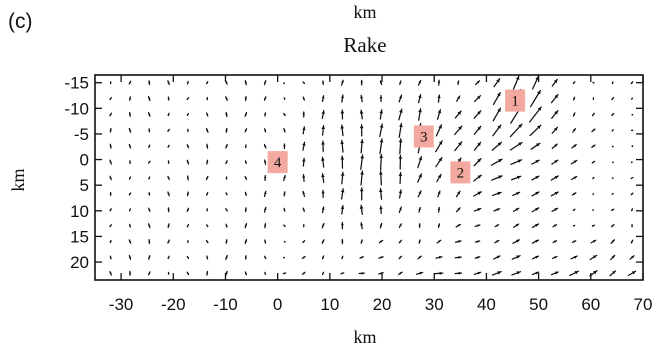 Image resolution: width=662 pixels, height=351 pixels. Describe the element at coordinates (84, 185) in the screenshot. I see `y-tick-label: 5` at that location.